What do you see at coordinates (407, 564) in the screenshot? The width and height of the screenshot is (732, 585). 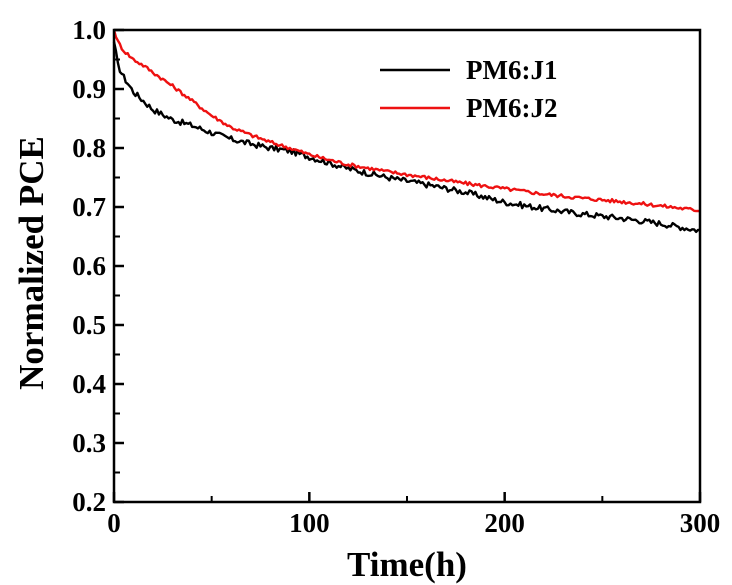 I see `x-axis-title: Time(h)` at bounding box center [407, 564].